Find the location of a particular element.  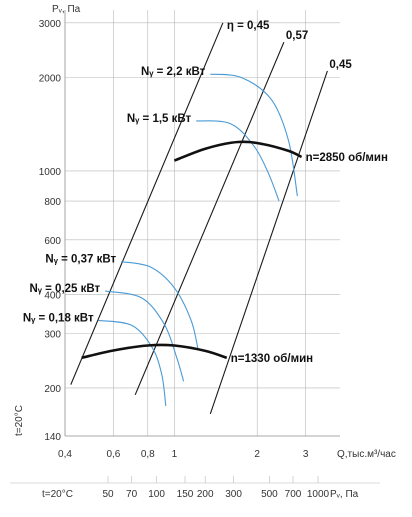

y-tick-label: 300 is located at coordinates (52, 334).